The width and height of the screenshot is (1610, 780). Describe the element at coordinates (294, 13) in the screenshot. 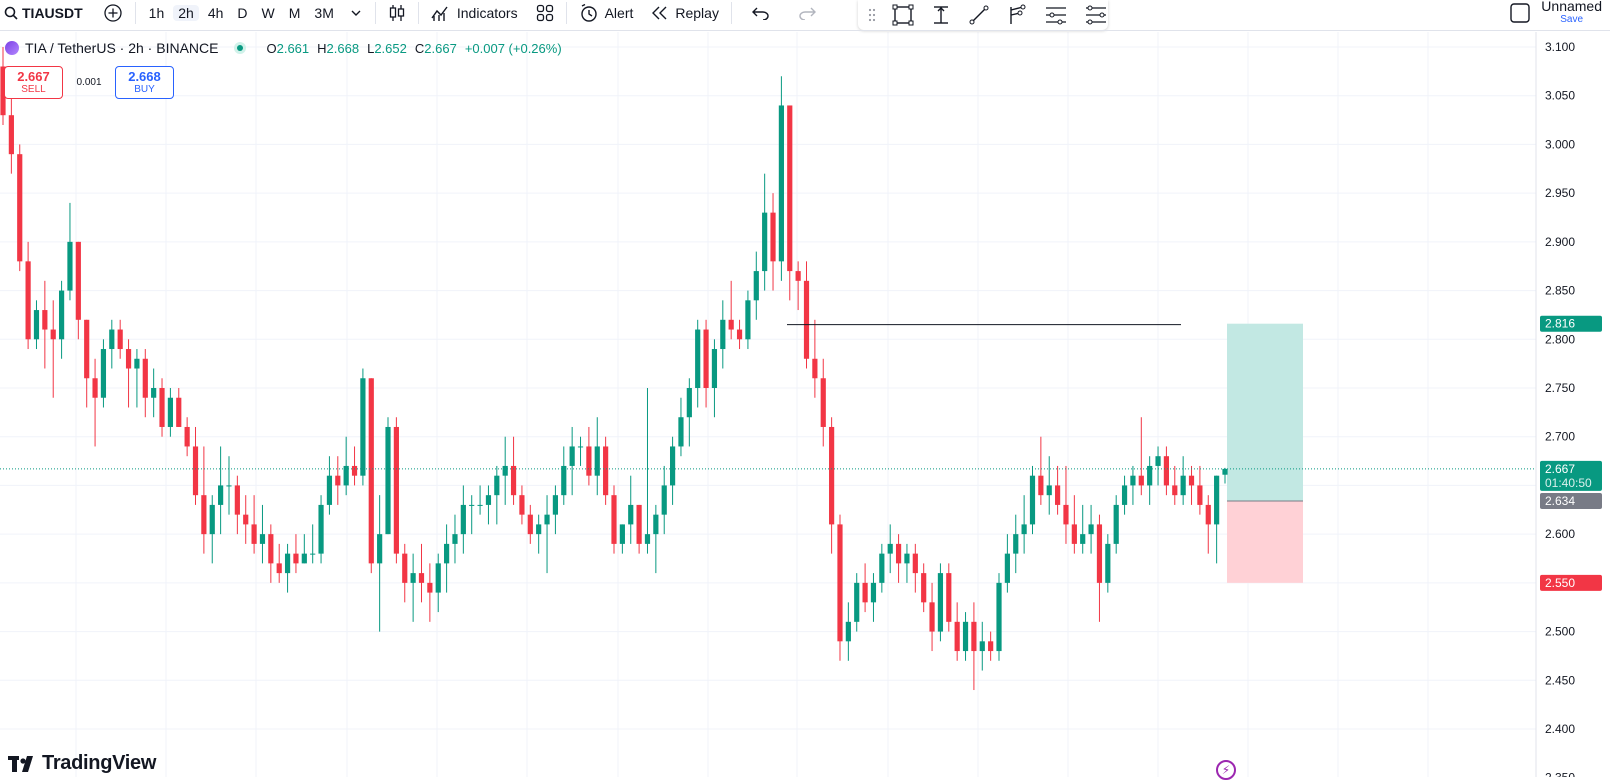

I see `interval-m: M` at that location.